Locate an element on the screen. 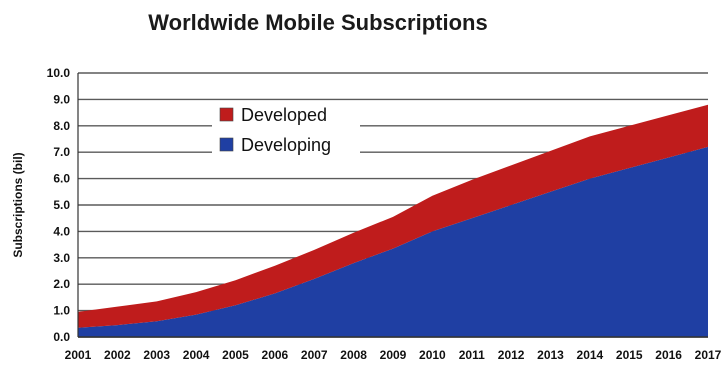 This screenshot has height=371, width=723. y-tick-label: 2.0 is located at coordinates (61, 284).